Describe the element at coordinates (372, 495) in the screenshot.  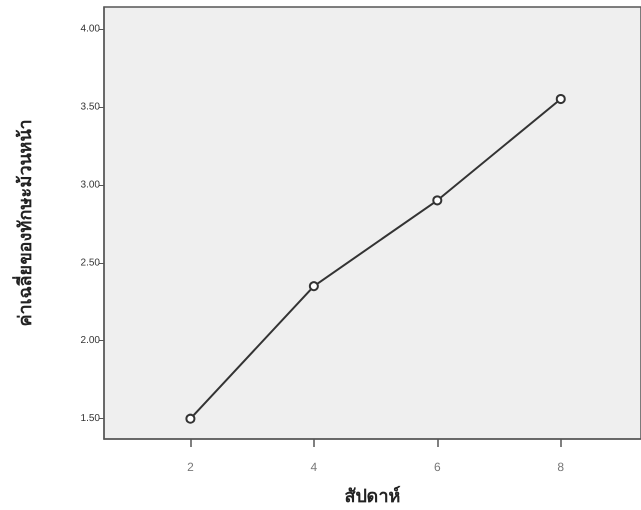
I see `x-axis-title: สัปดาห์` at that location.